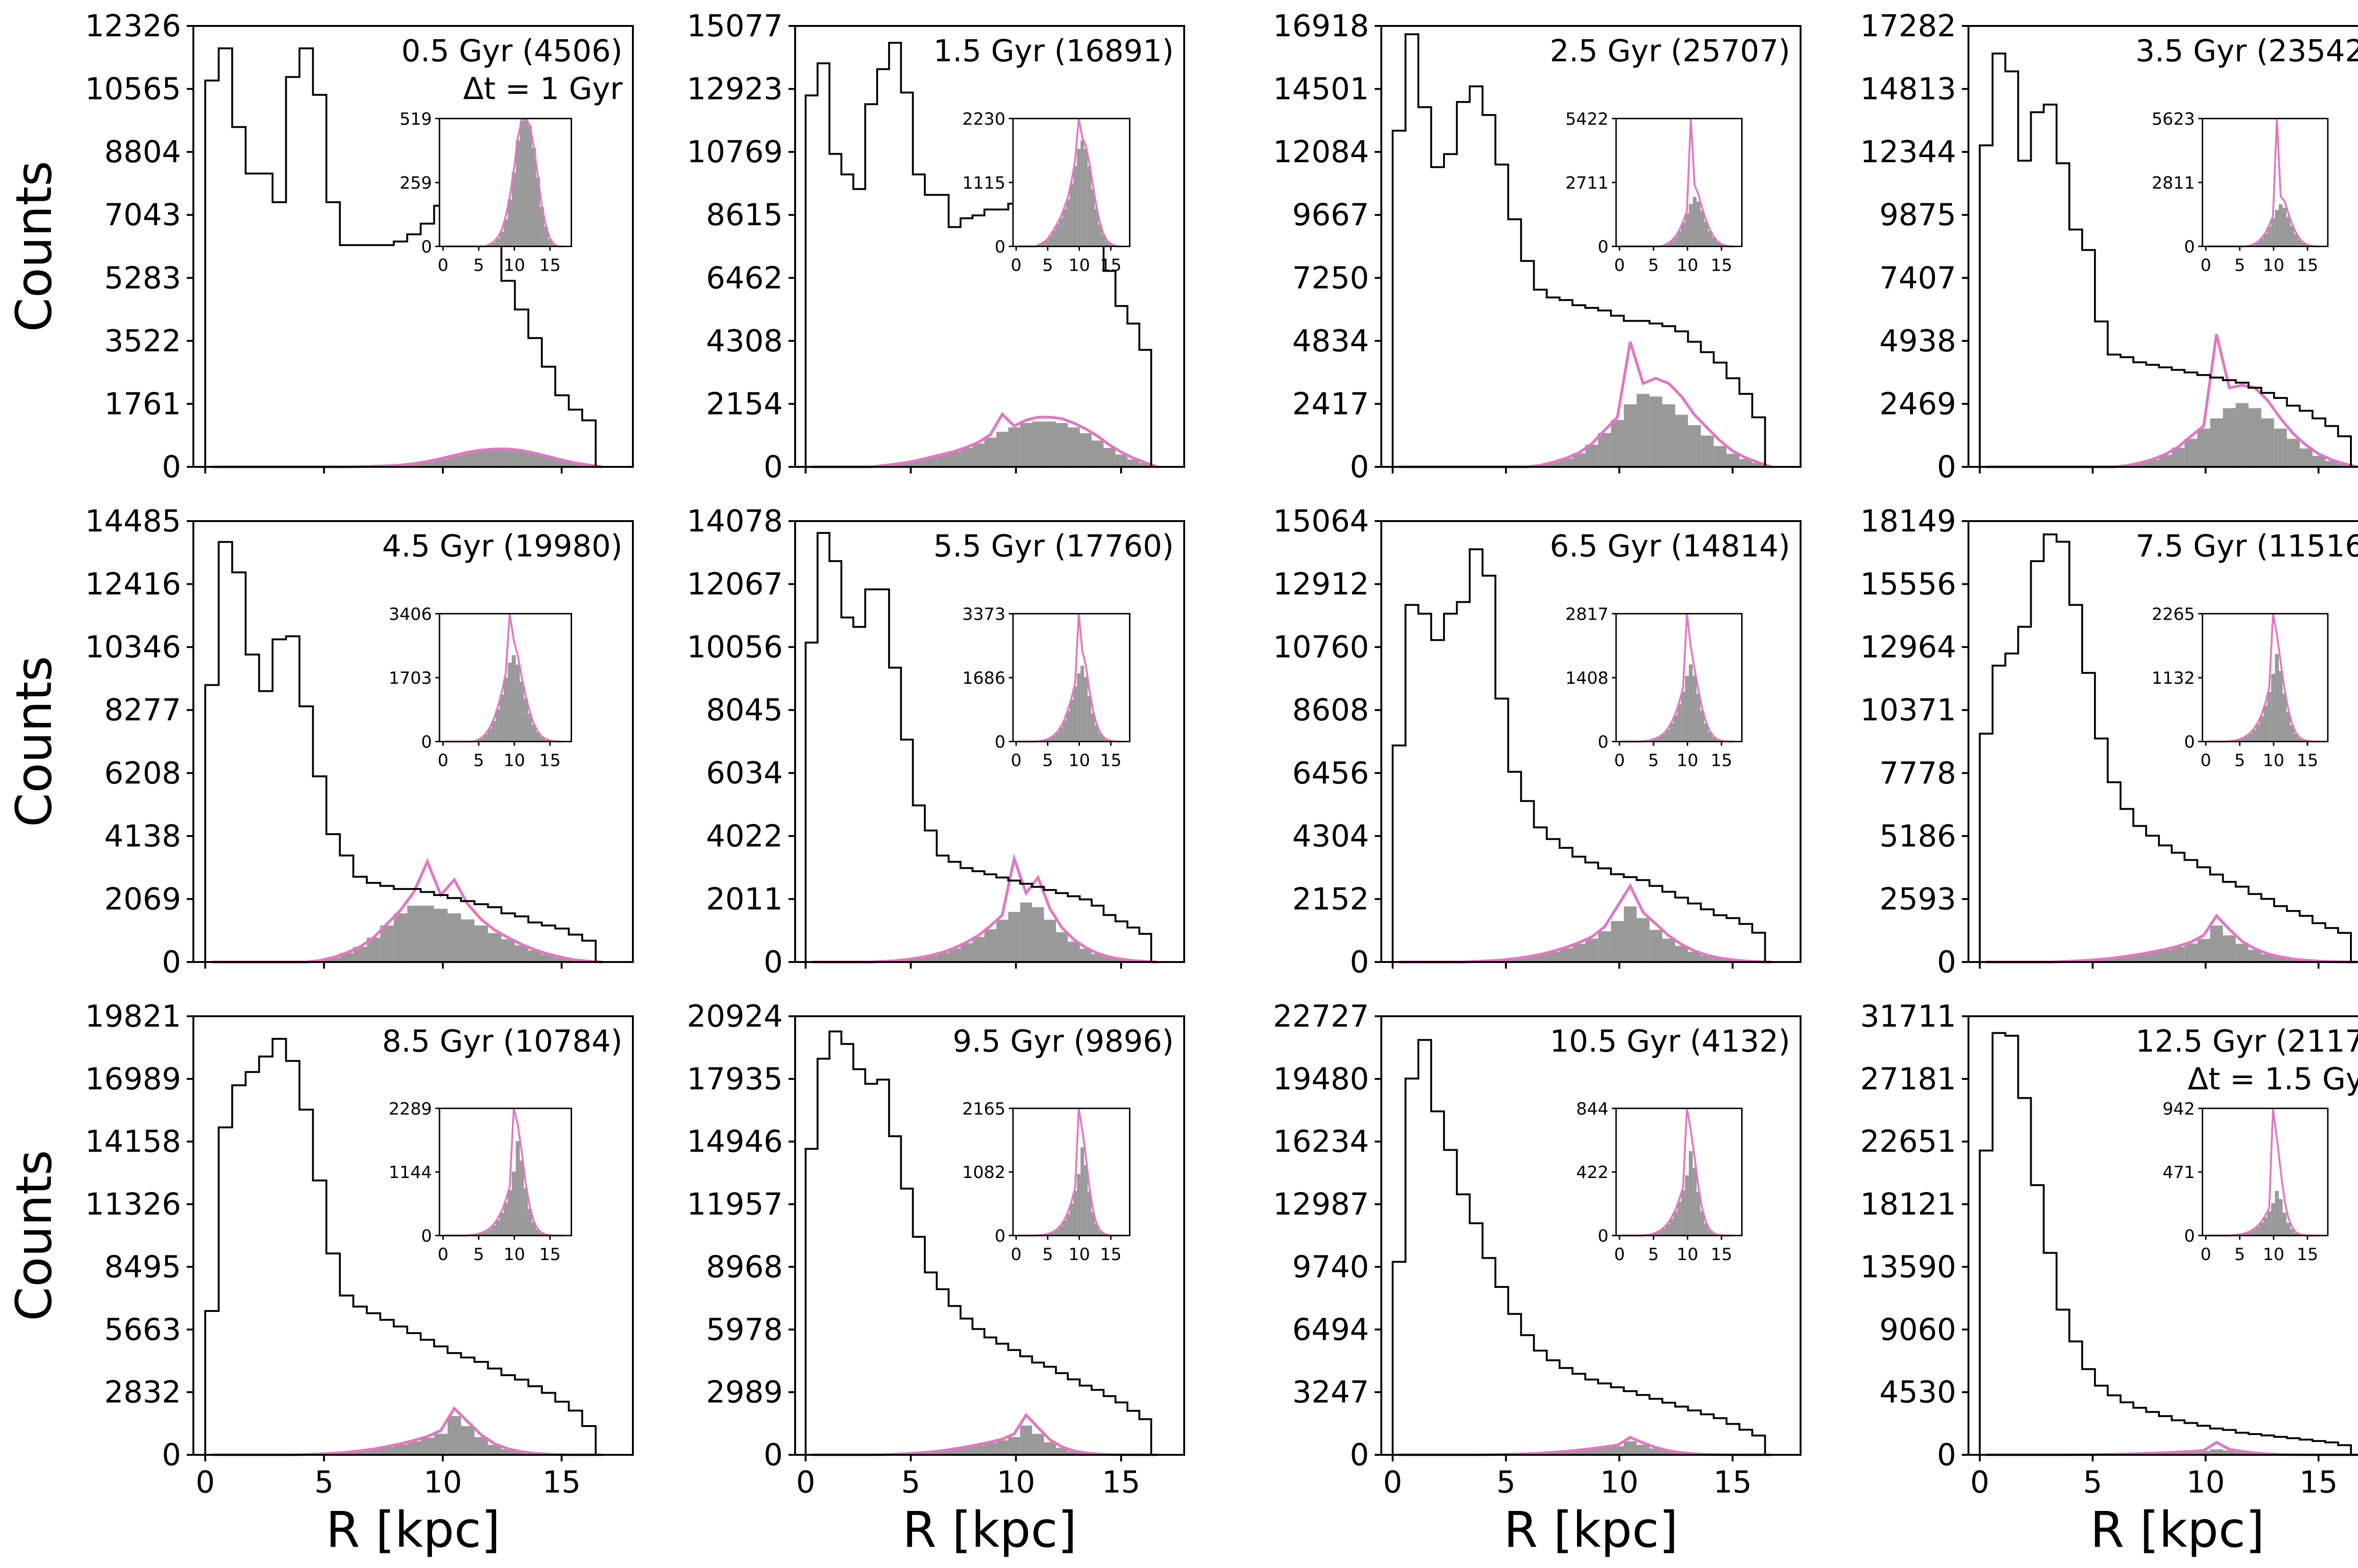 The width and height of the screenshot is (2358, 1568). Describe the element at coordinates (2174, 184) in the screenshot. I see `inset-y-tick-label: 2811` at that location.